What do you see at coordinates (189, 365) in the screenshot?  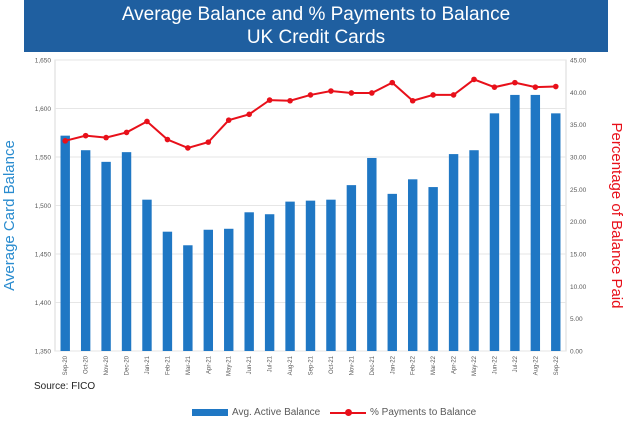 I see `x-tick-label: Mar-21` at bounding box center [189, 365].